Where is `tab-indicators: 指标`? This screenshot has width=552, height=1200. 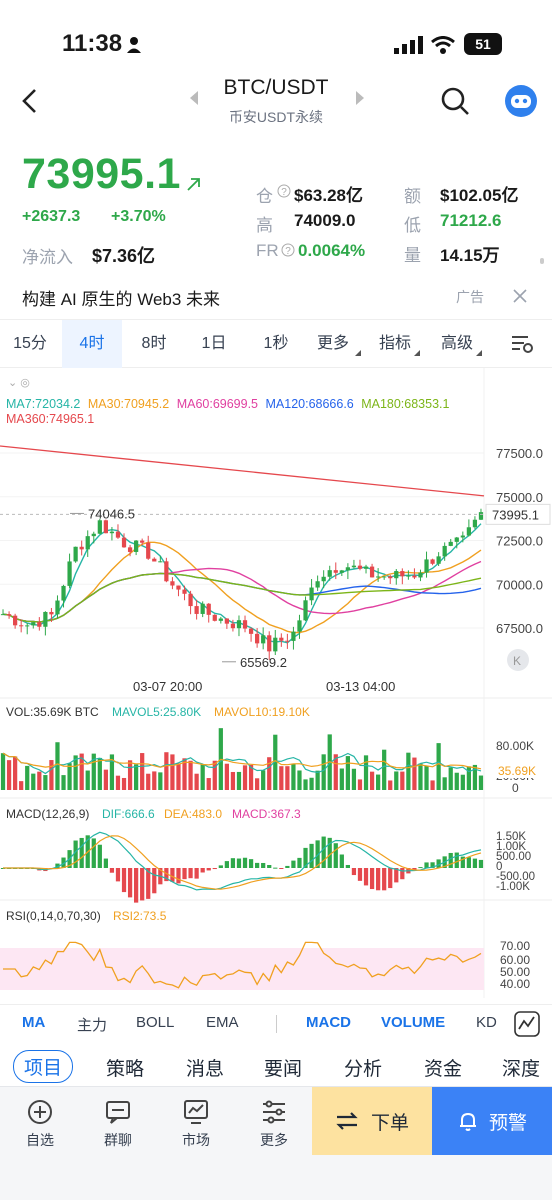 tab-indicators: 指标 is located at coordinates (394, 343).